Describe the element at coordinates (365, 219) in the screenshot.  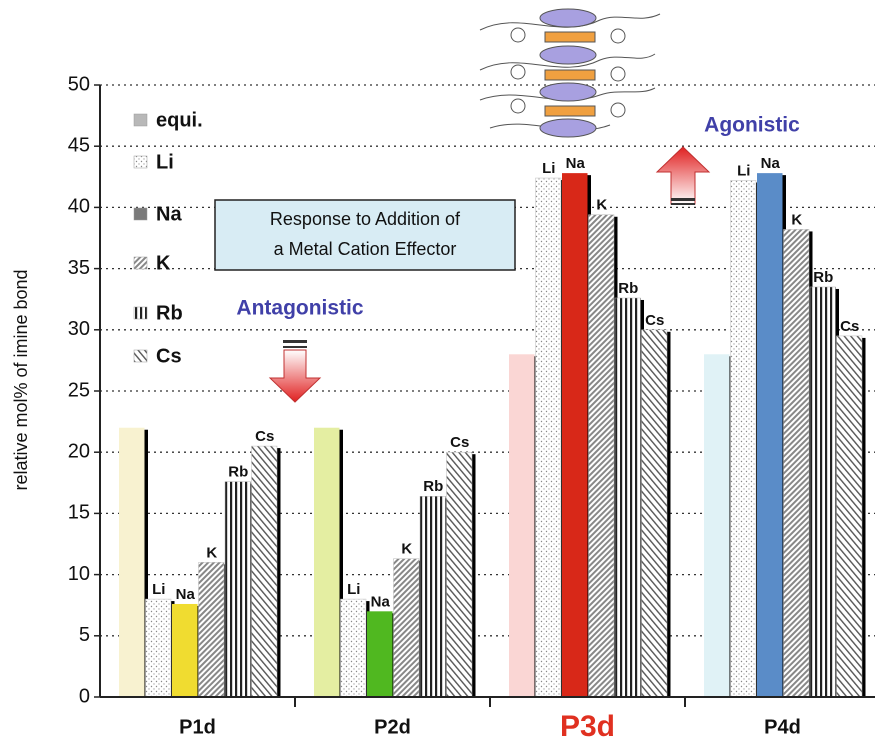
I see `box-text: Response to Addition of` at that location.